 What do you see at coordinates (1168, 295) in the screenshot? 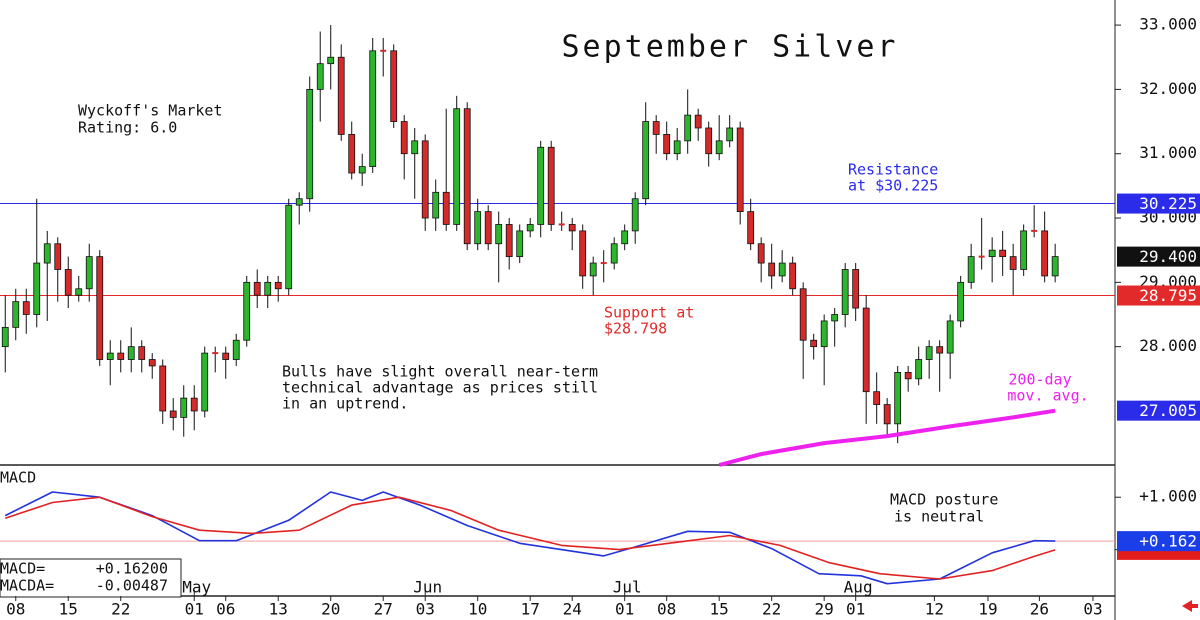
I see `price-tag-label: 28.795` at bounding box center [1168, 295].